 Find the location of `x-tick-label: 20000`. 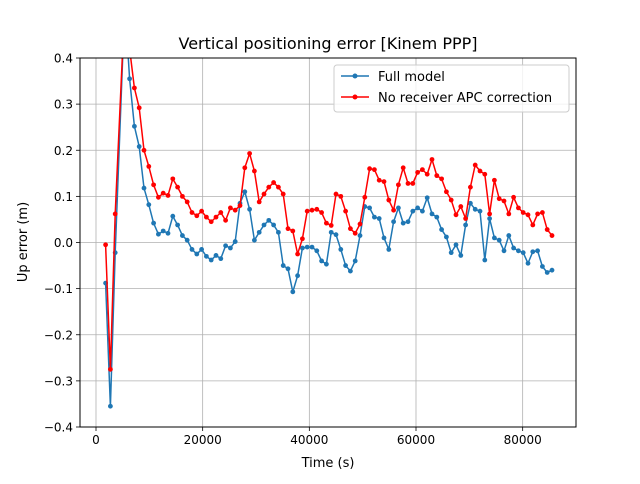

x-tick-label: 20000 is located at coordinates (203, 440).